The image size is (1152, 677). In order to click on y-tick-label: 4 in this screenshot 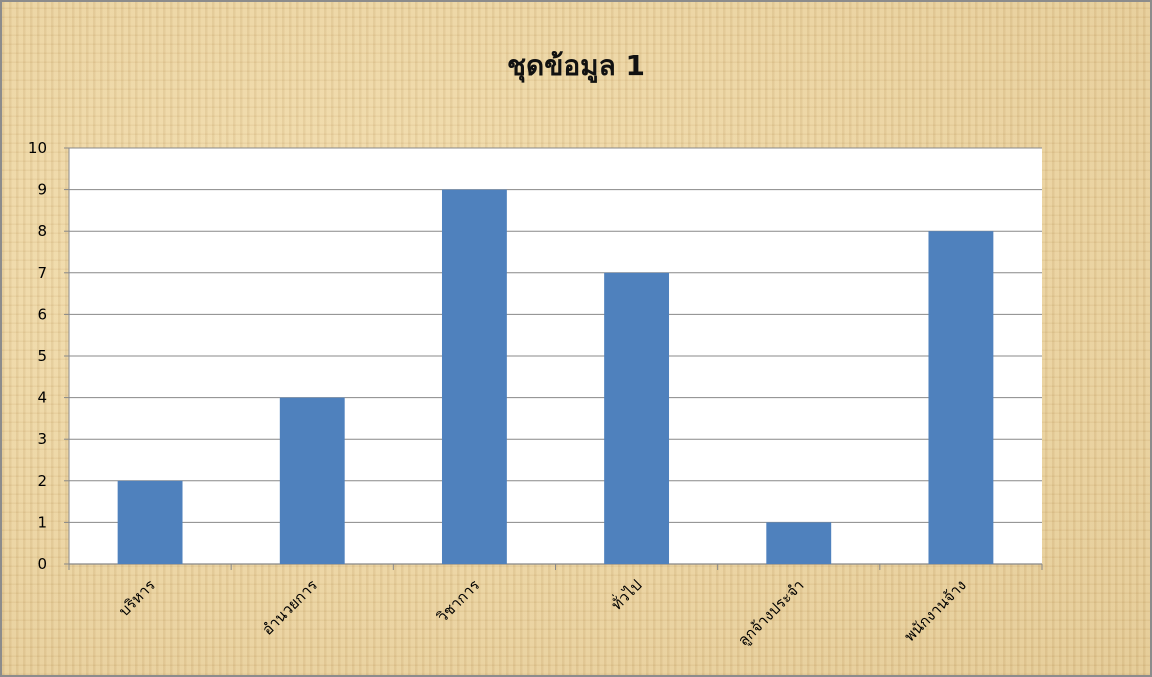, I will do `click(42, 398)`.